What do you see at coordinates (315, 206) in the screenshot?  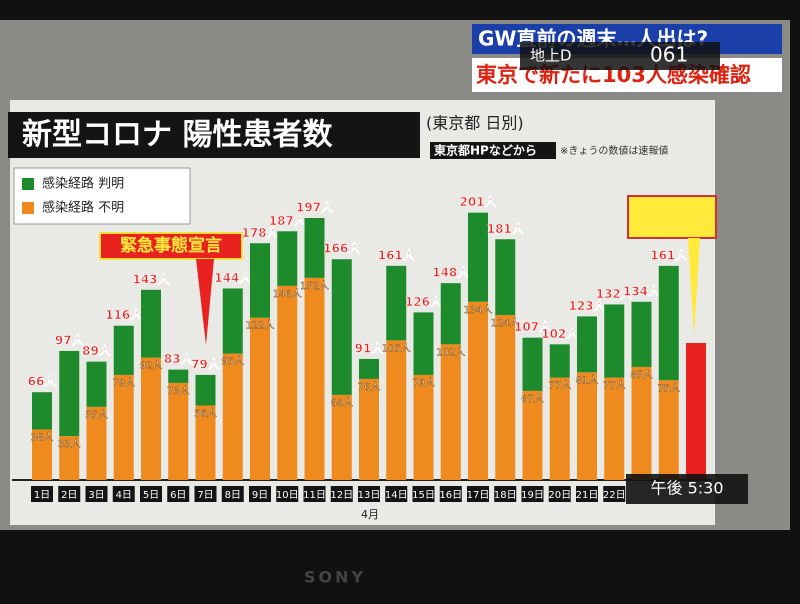 I see `total-label: 197人` at bounding box center [315, 206].